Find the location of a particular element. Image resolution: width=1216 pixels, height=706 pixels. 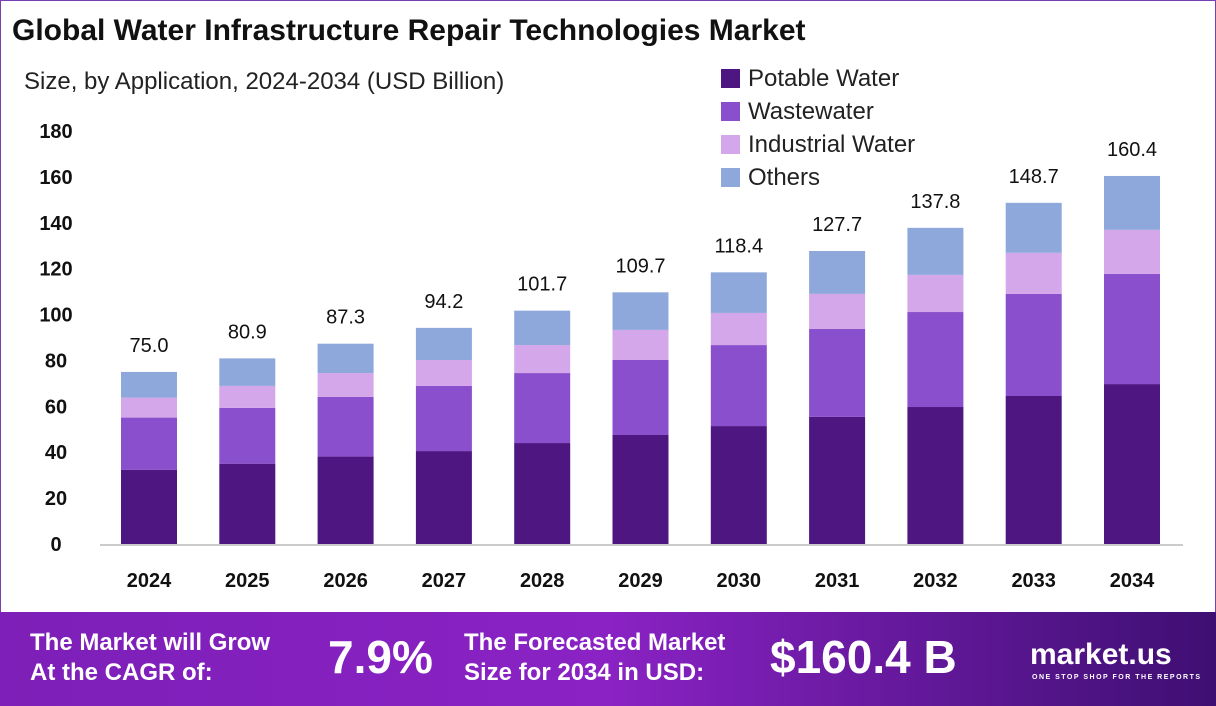

y-tick-label: 180 is located at coordinates (55, 132).